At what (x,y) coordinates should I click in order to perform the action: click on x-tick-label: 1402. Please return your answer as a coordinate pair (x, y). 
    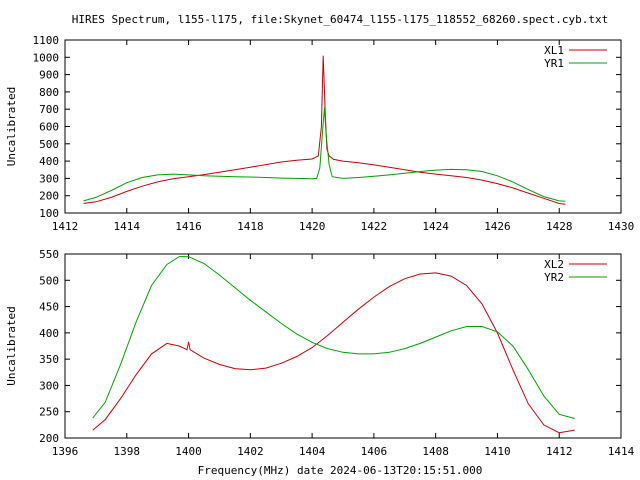
    Looking at the image, I should click on (250, 451).